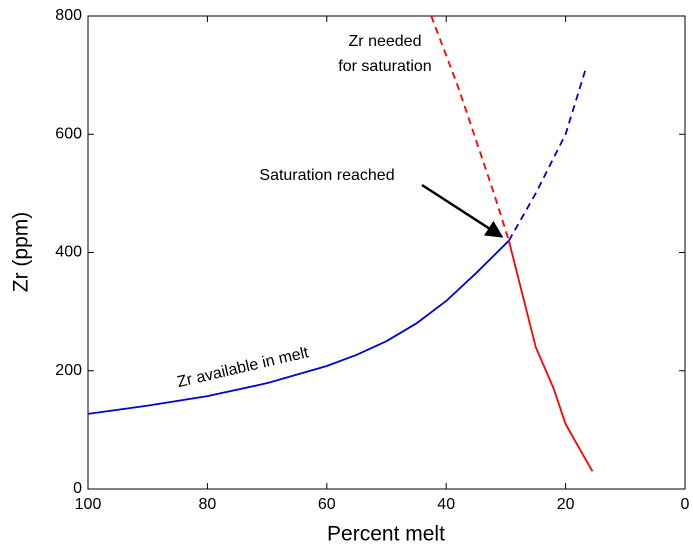  What do you see at coordinates (566, 504) in the screenshot?
I see `x-tick-label: 20` at bounding box center [566, 504].